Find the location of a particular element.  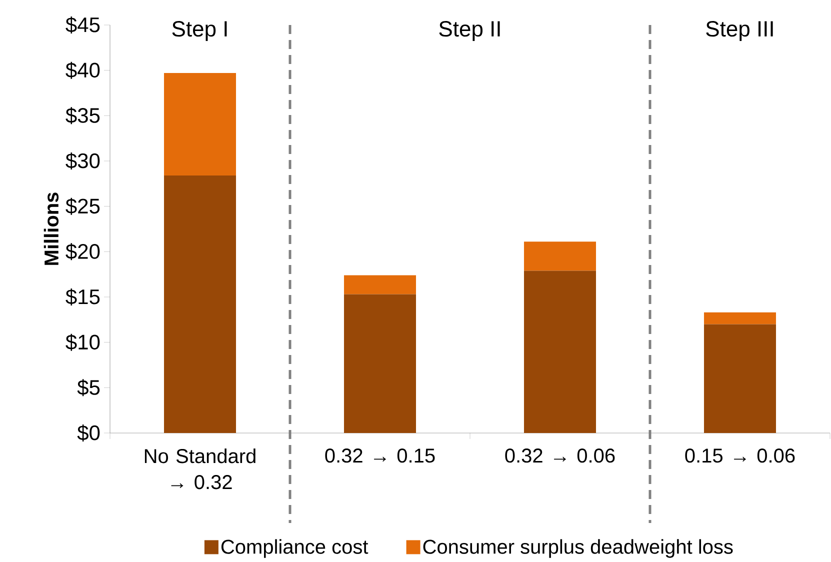

x-tick-label: 0.32 → 0.15 is located at coordinates (380, 455).